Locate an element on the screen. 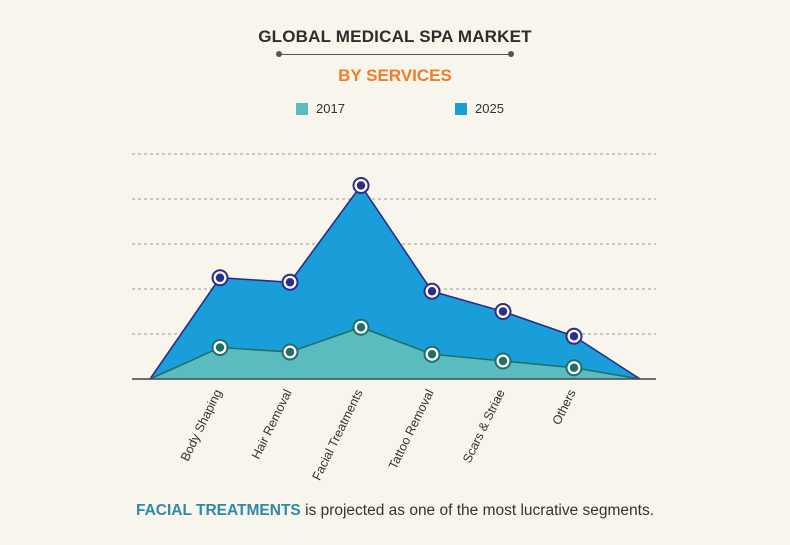 The width and height of the screenshot is (790, 545). x-tick-label: Facial Treatments is located at coordinates (338, 434).